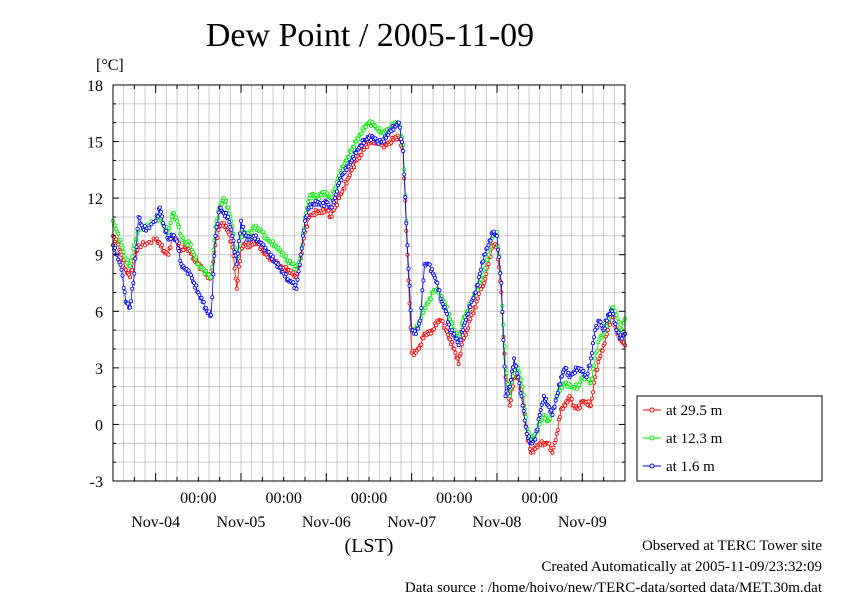 Image resolution: width=842 pixels, height=595 pixels. I want to click on x-tick-label-day: Nov-04, so click(155, 522).